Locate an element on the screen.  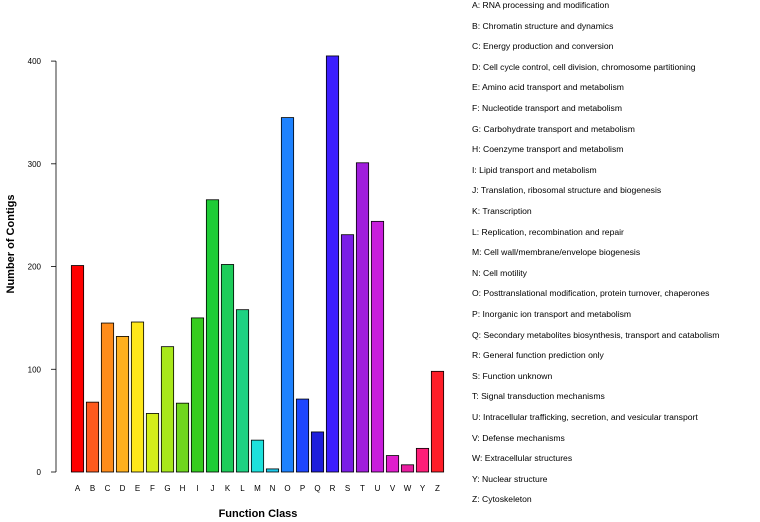
legend-item: K: Transcription is located at coordinates (502, 211).